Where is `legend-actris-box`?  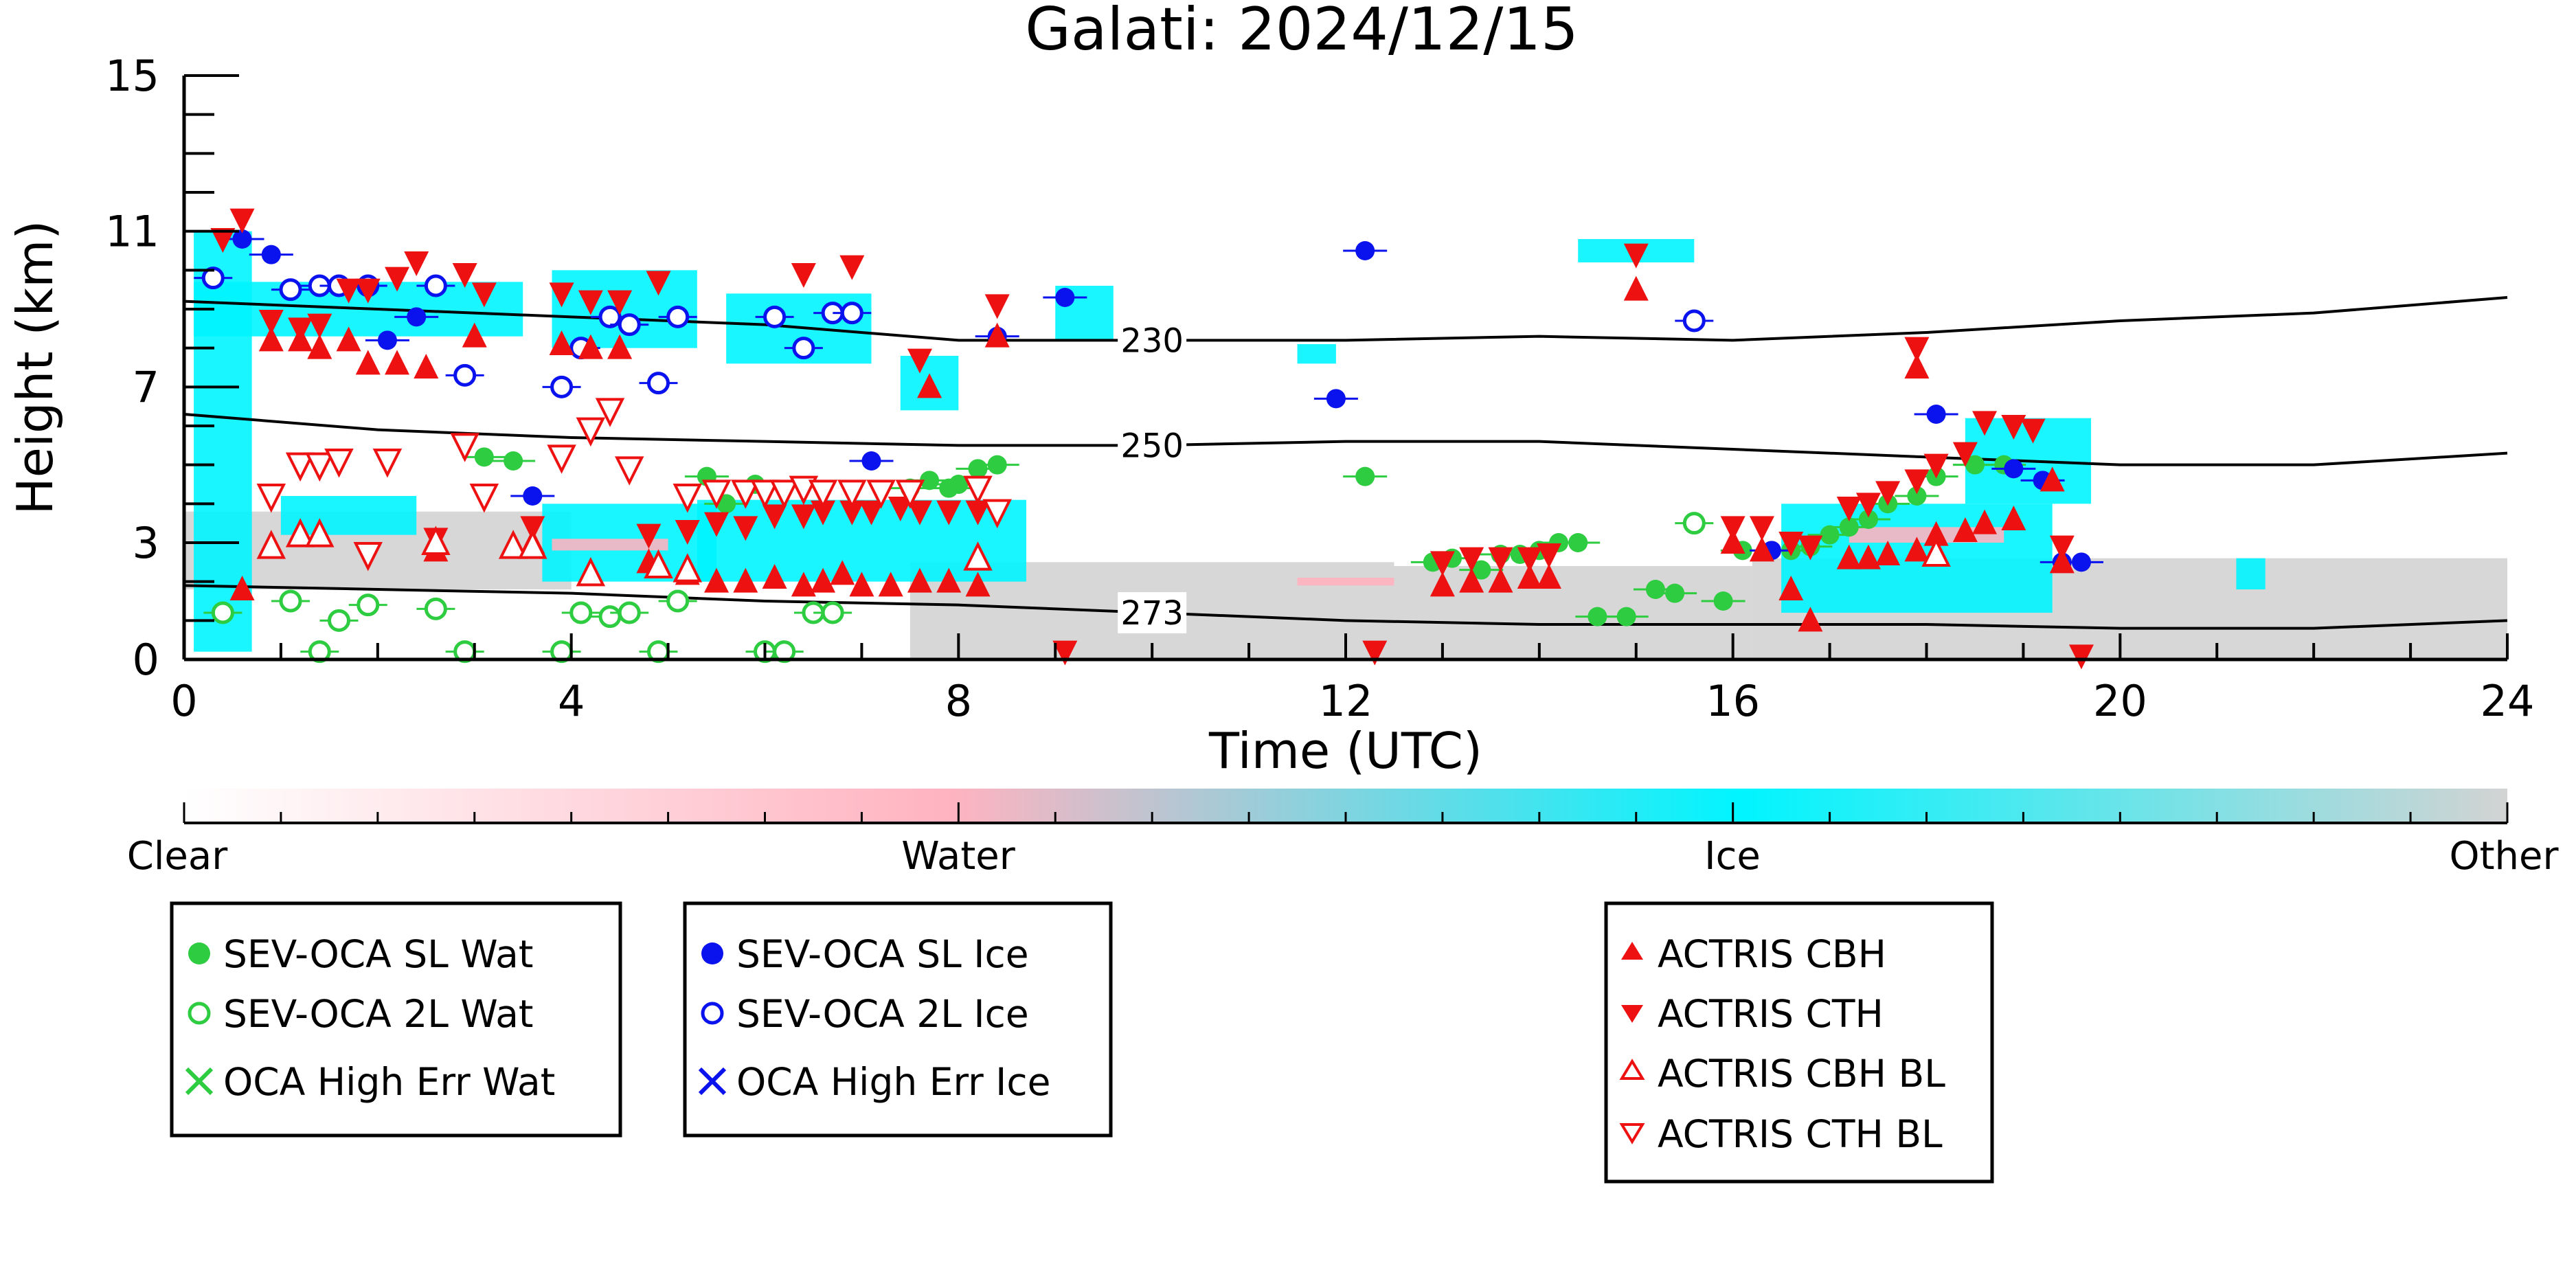 legend-actris-box is located at coordinates (1799, 1042).